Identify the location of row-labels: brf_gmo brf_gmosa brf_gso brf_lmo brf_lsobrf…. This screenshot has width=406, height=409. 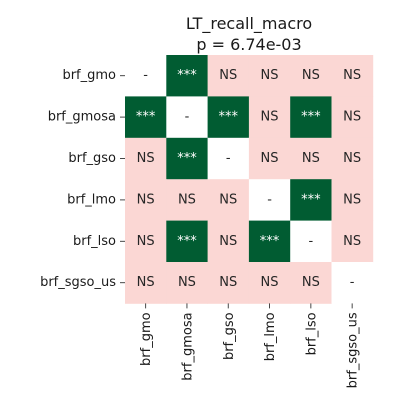
(82, 179).